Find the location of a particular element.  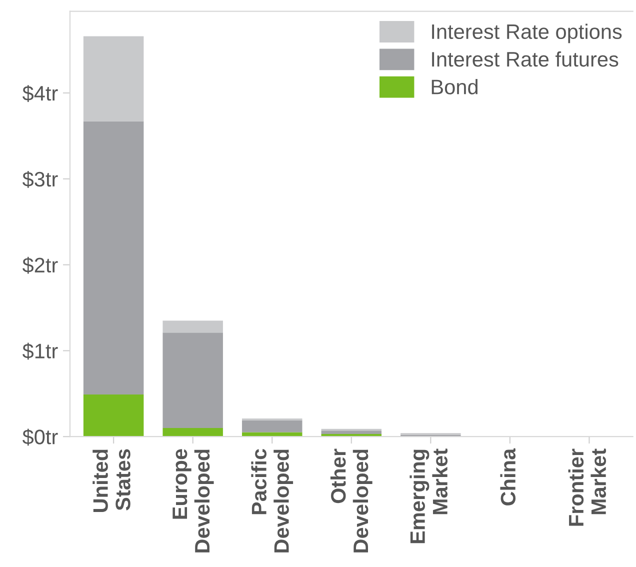

y-tick-label: $3tr is located at coordinates (40, 179).